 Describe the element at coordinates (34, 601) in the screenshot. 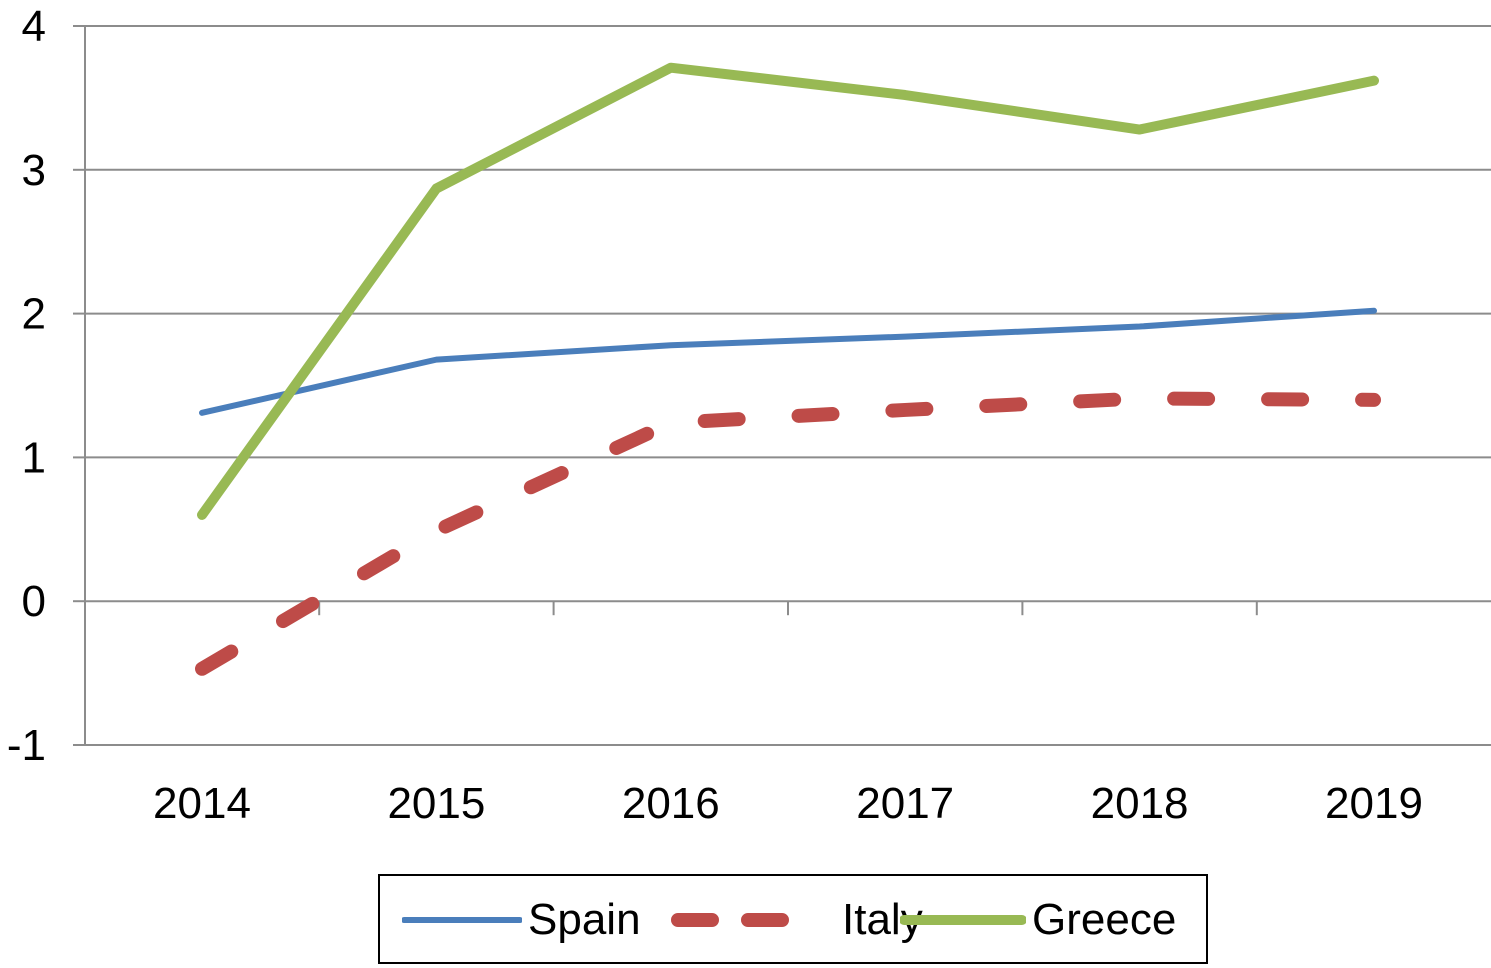

I see `y-tick-label-1: 0` at that location.